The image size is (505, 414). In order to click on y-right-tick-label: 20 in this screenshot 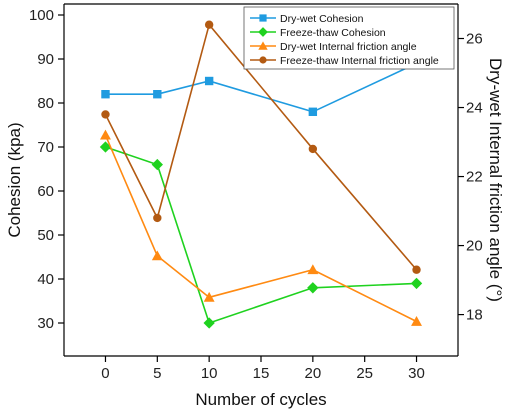, I will do `click(474, 246)`.